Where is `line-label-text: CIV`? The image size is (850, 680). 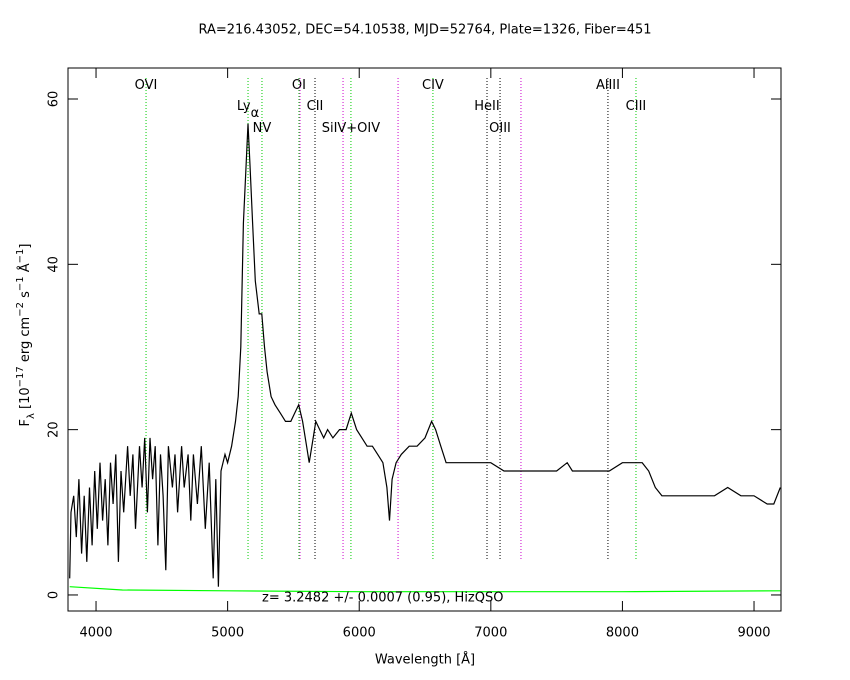 line-label-text: CIV is located at coordinates (433, 85).